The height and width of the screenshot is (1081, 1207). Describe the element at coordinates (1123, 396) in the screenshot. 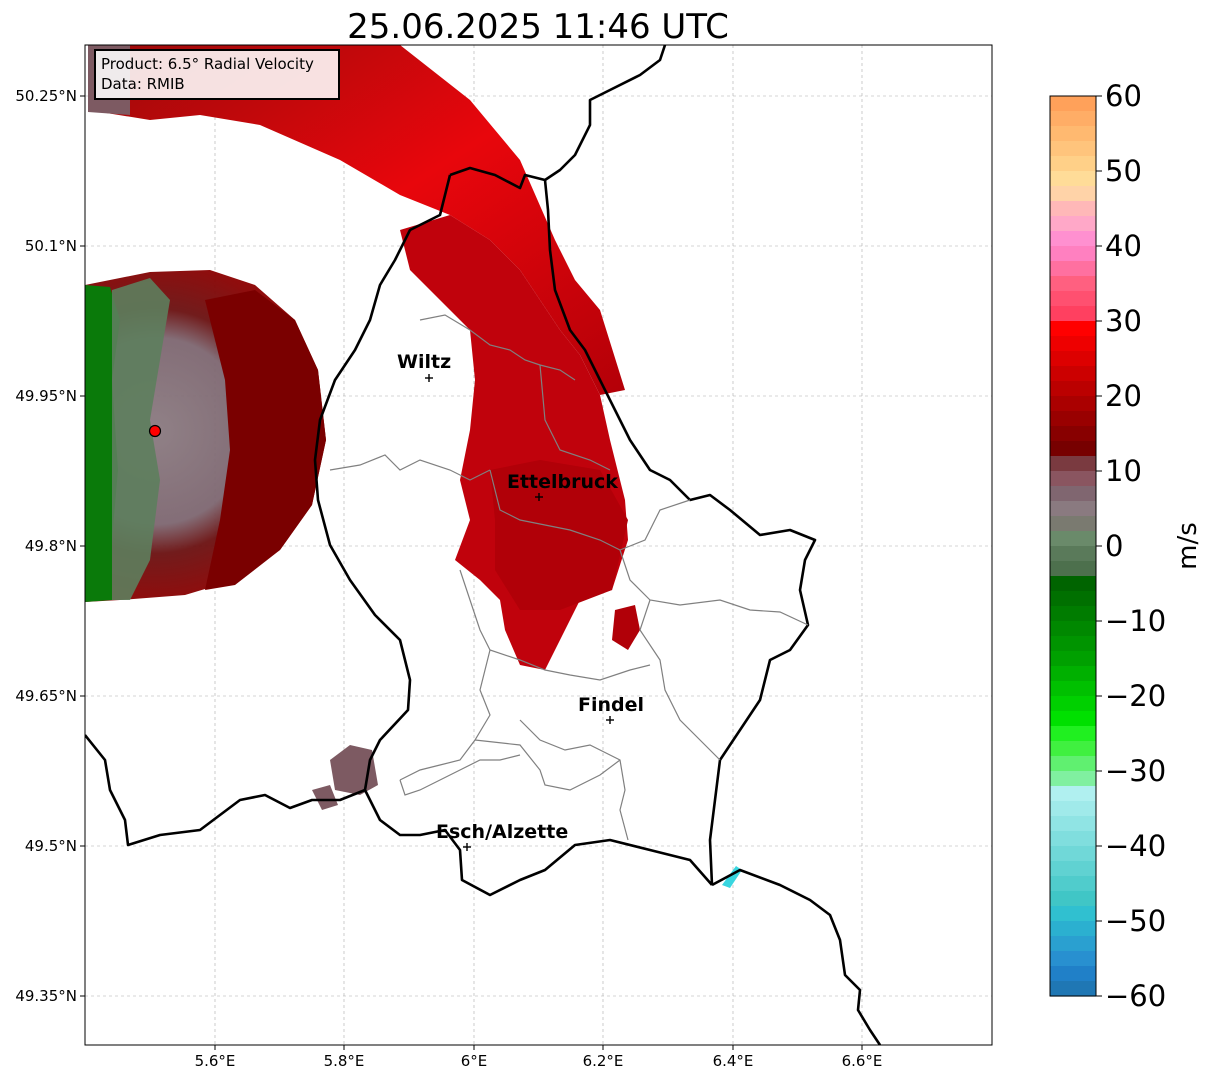

I see `colorbar-tick-label: 20` at that location.